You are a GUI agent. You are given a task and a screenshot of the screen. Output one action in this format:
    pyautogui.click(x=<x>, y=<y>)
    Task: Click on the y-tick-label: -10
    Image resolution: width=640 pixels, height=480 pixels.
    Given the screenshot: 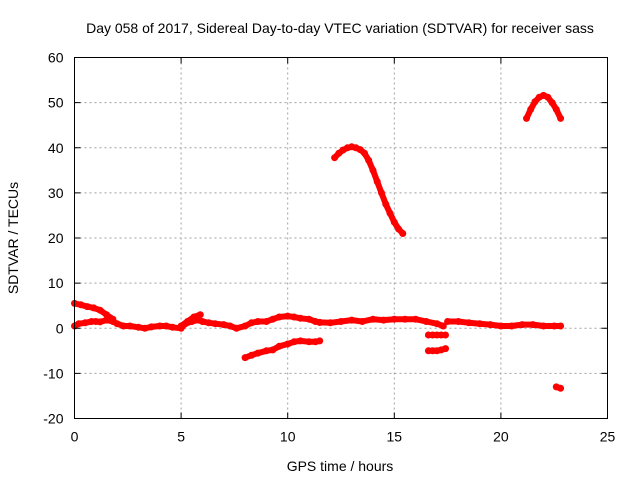 What is the action you would take?
    pyautogui.click(x=53, y=373)
    